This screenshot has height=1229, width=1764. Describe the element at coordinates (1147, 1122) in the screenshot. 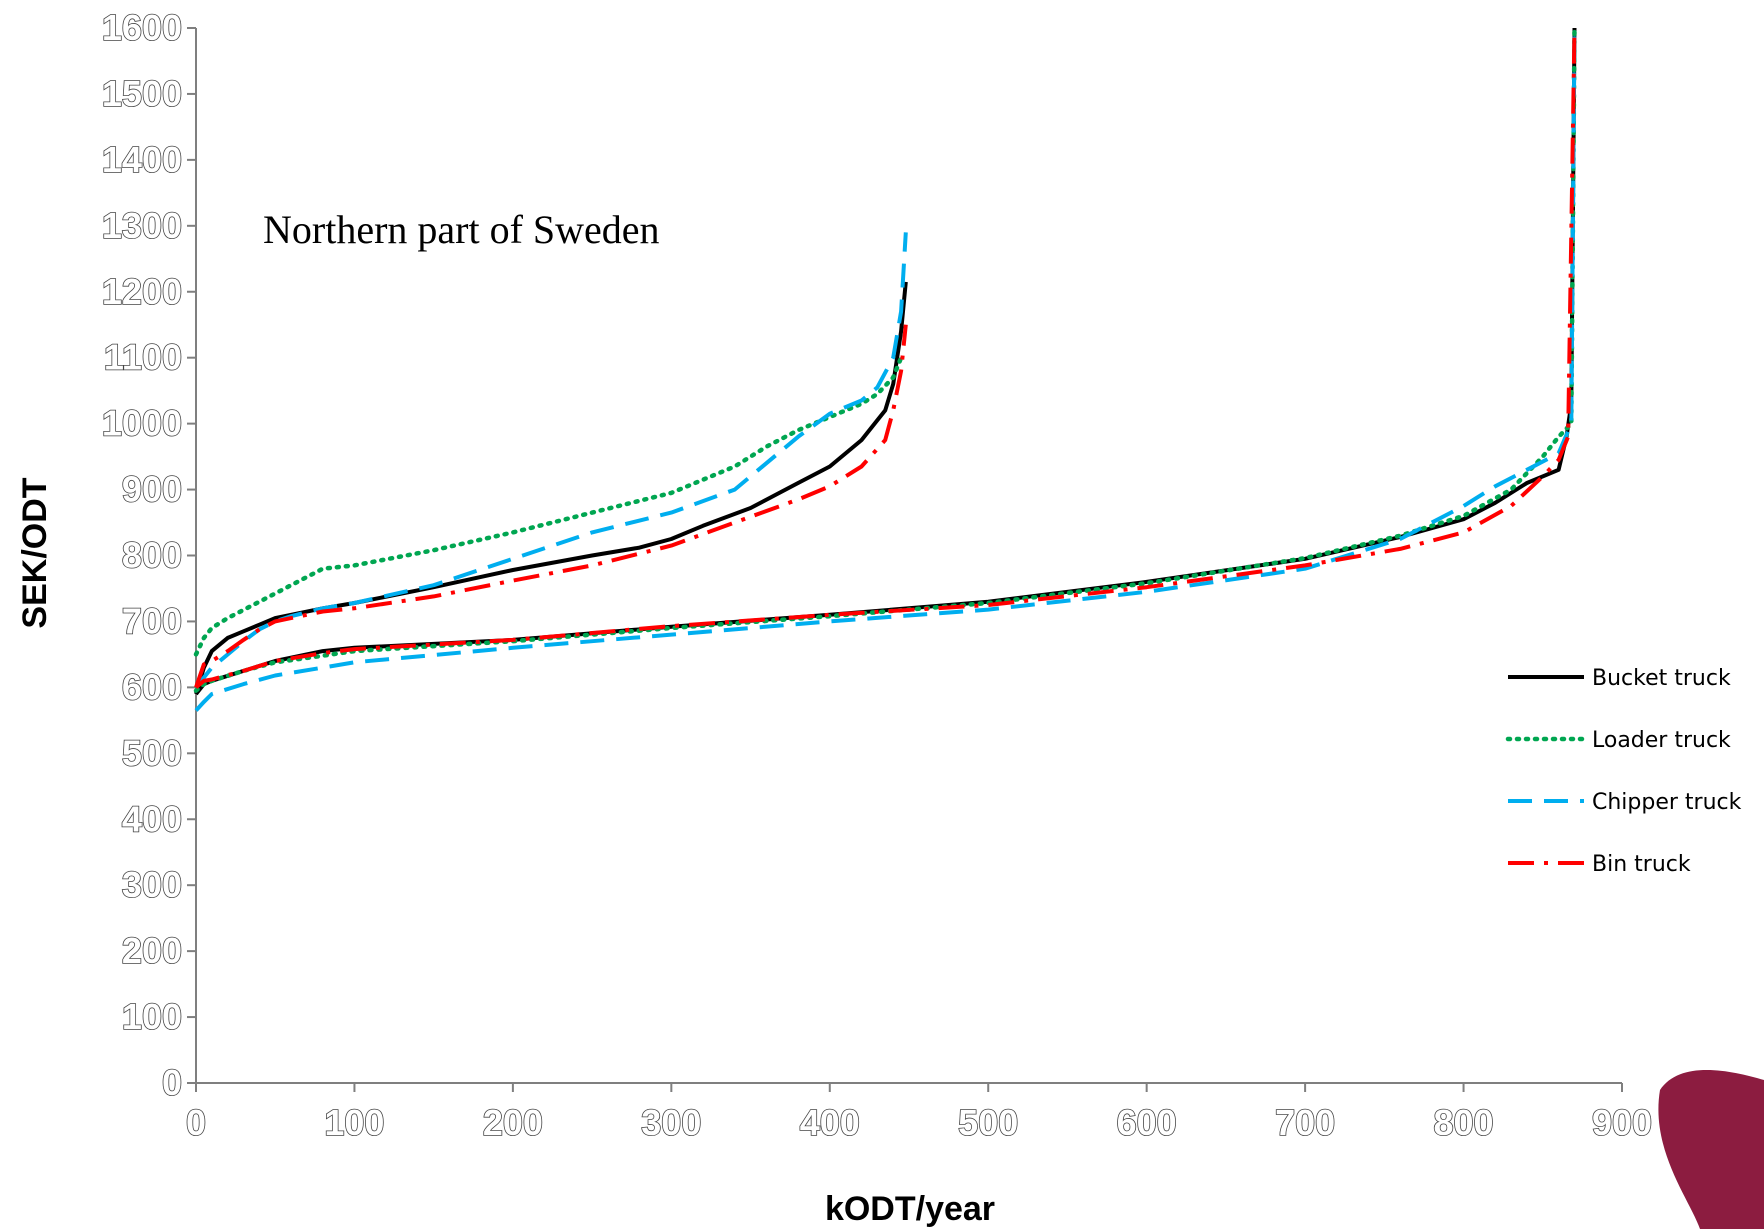

I see `x-tick-label: 600` at that location.